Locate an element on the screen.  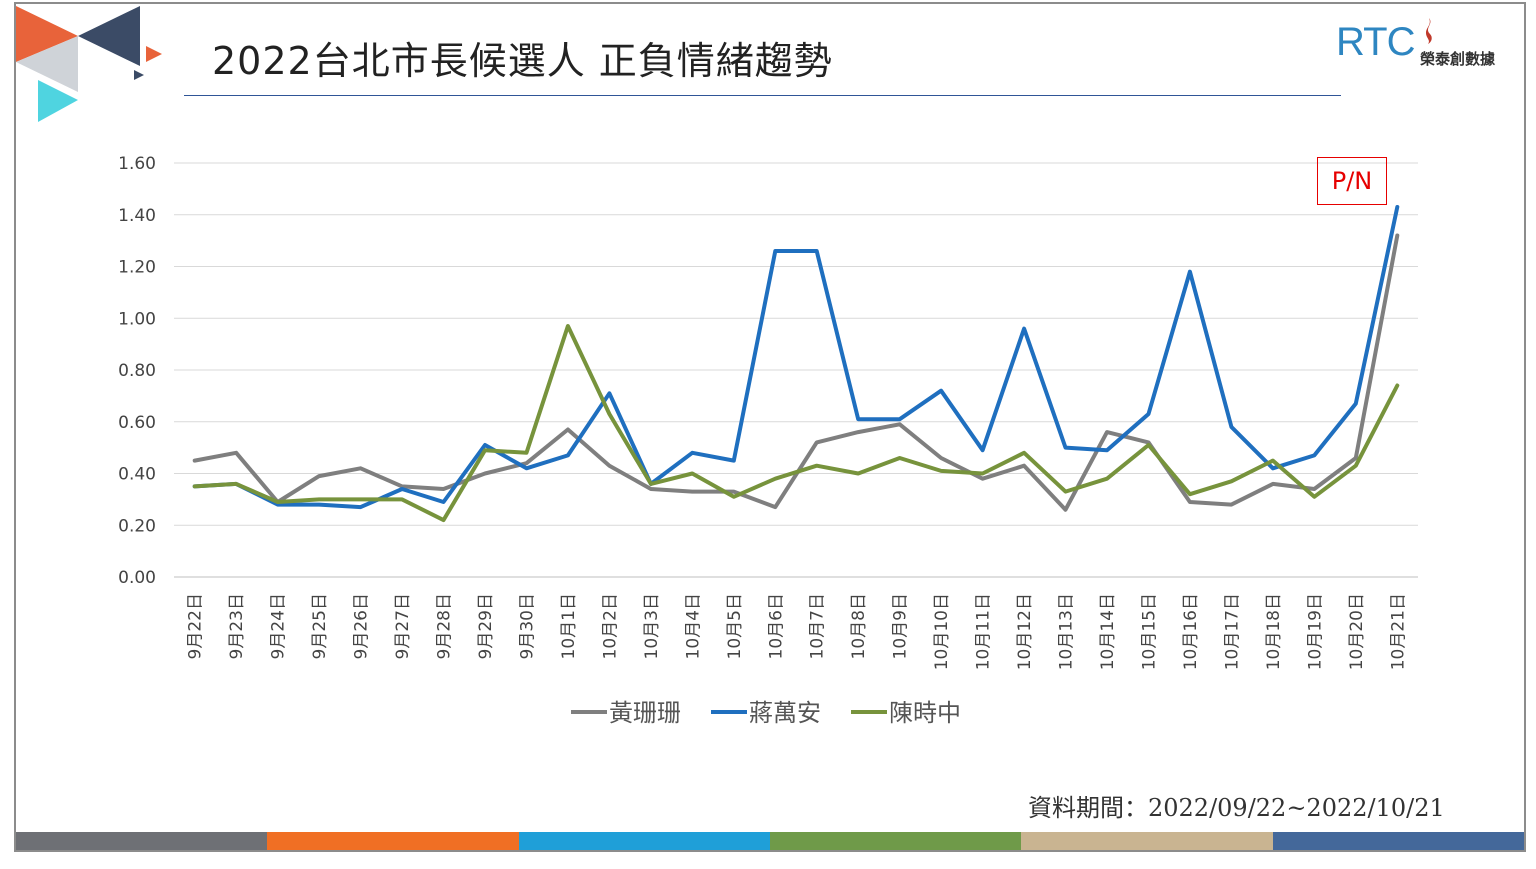
y-tick-label: 0.80 is located at coordinates (137, 371).